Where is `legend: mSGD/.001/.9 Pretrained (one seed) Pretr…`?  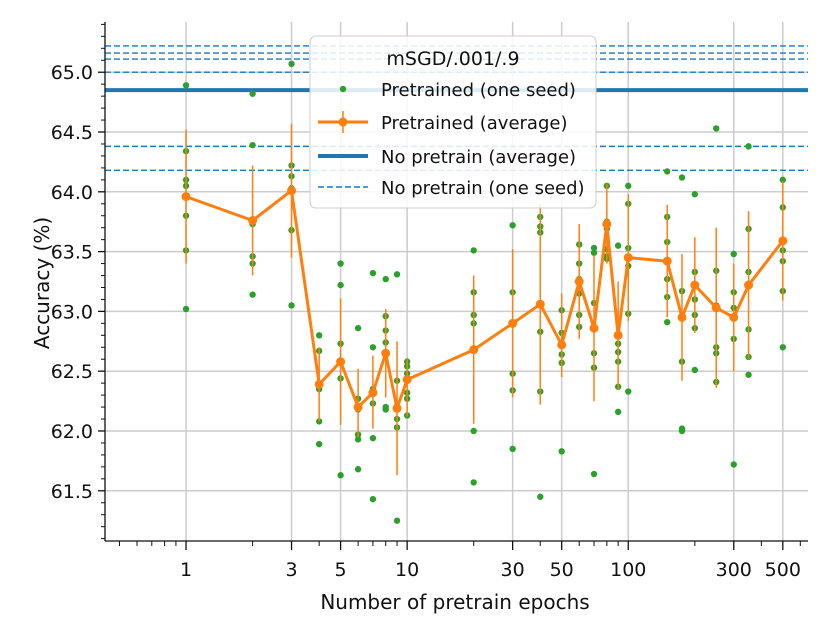 legend: mSGD/.001/.9 Pretrained (one seed) Pretr… is located at coordinates (453, 122).